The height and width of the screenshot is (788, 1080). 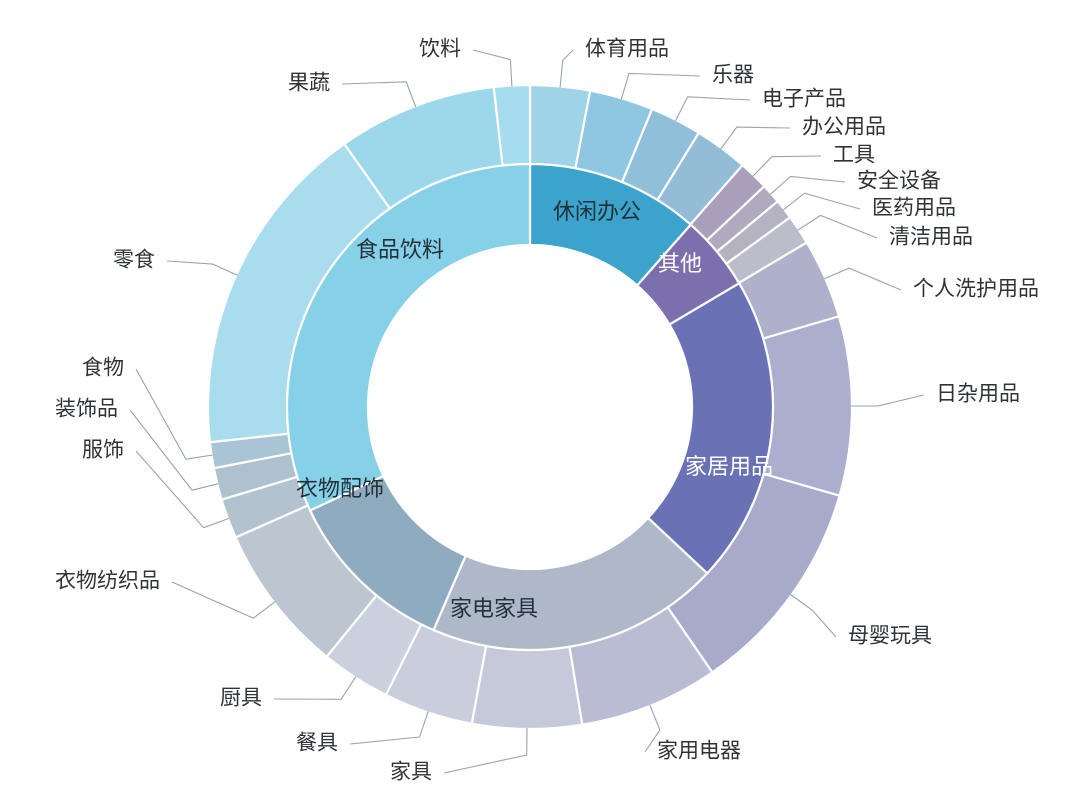 What do you see at coordinates (566, 68) in the screenshot?
I see `leader-line-tiyu` at bounding box center [566, 68].